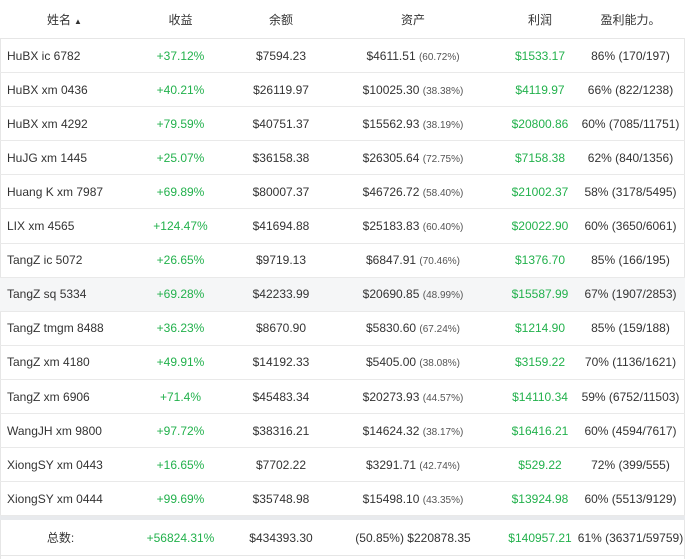 The width and height of the screenshot is (685, 559). I want to click on balance-value: $42233.99, so click(281, 294).